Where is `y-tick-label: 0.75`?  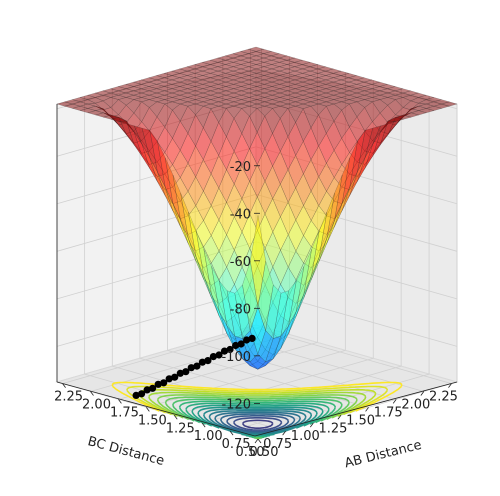 y-tick-label: 0.75 is located at coordinates (277, 444).